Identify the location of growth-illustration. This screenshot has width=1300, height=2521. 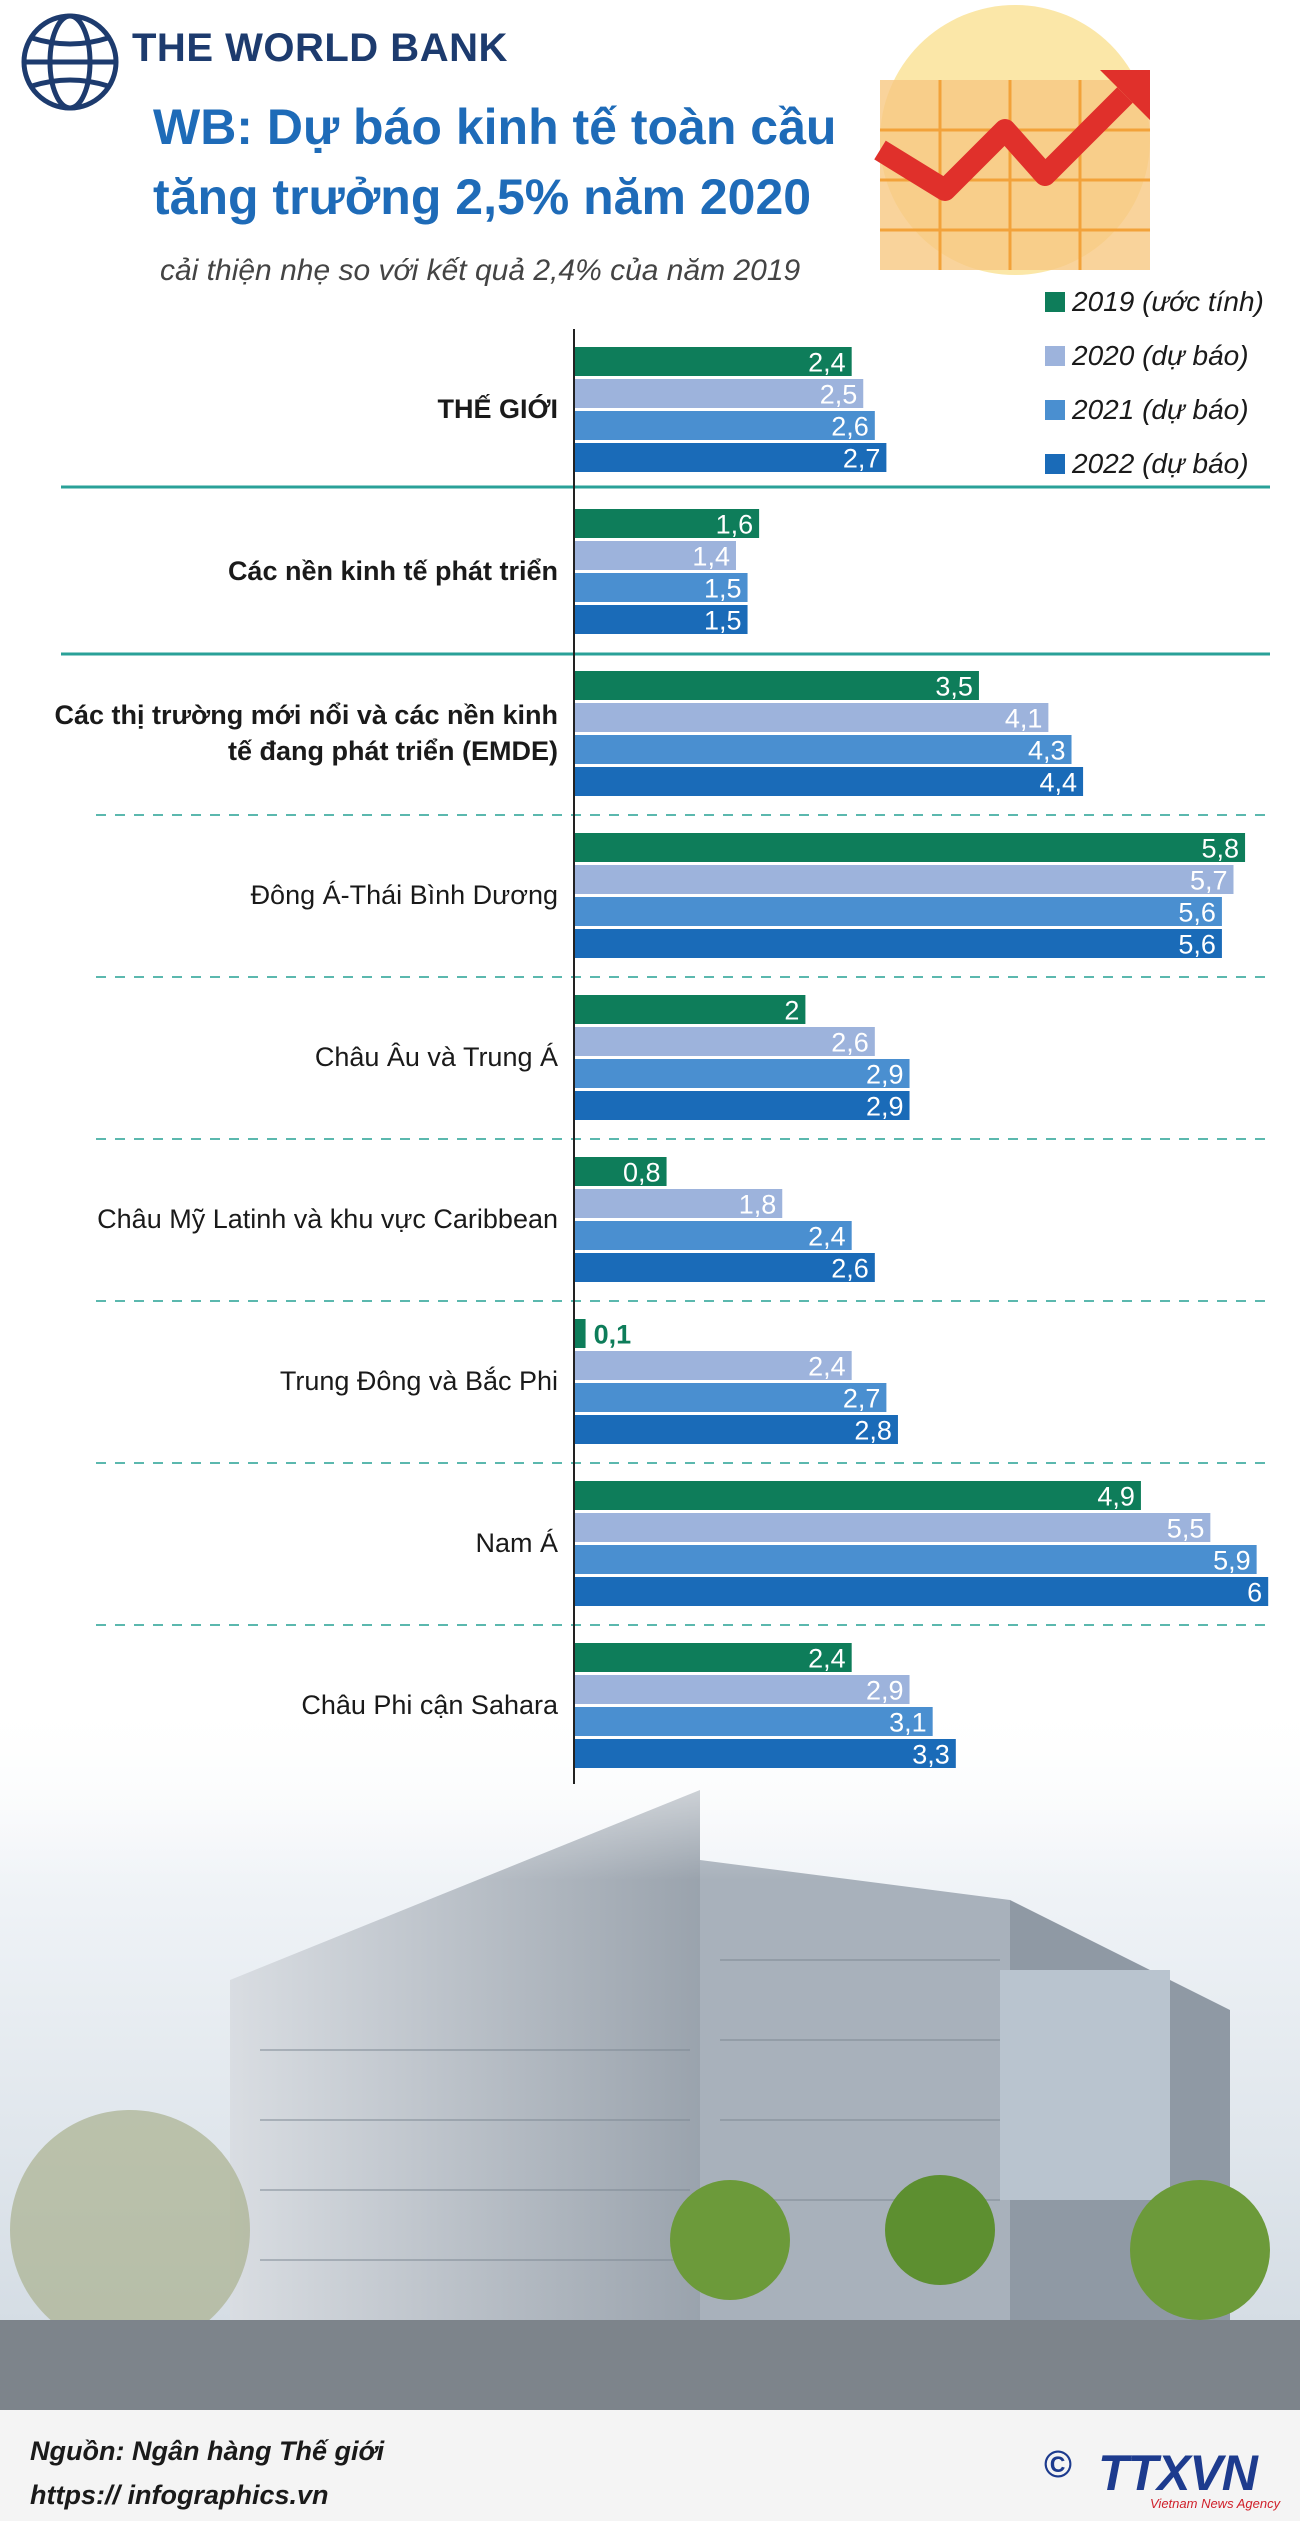
(1012, 140).